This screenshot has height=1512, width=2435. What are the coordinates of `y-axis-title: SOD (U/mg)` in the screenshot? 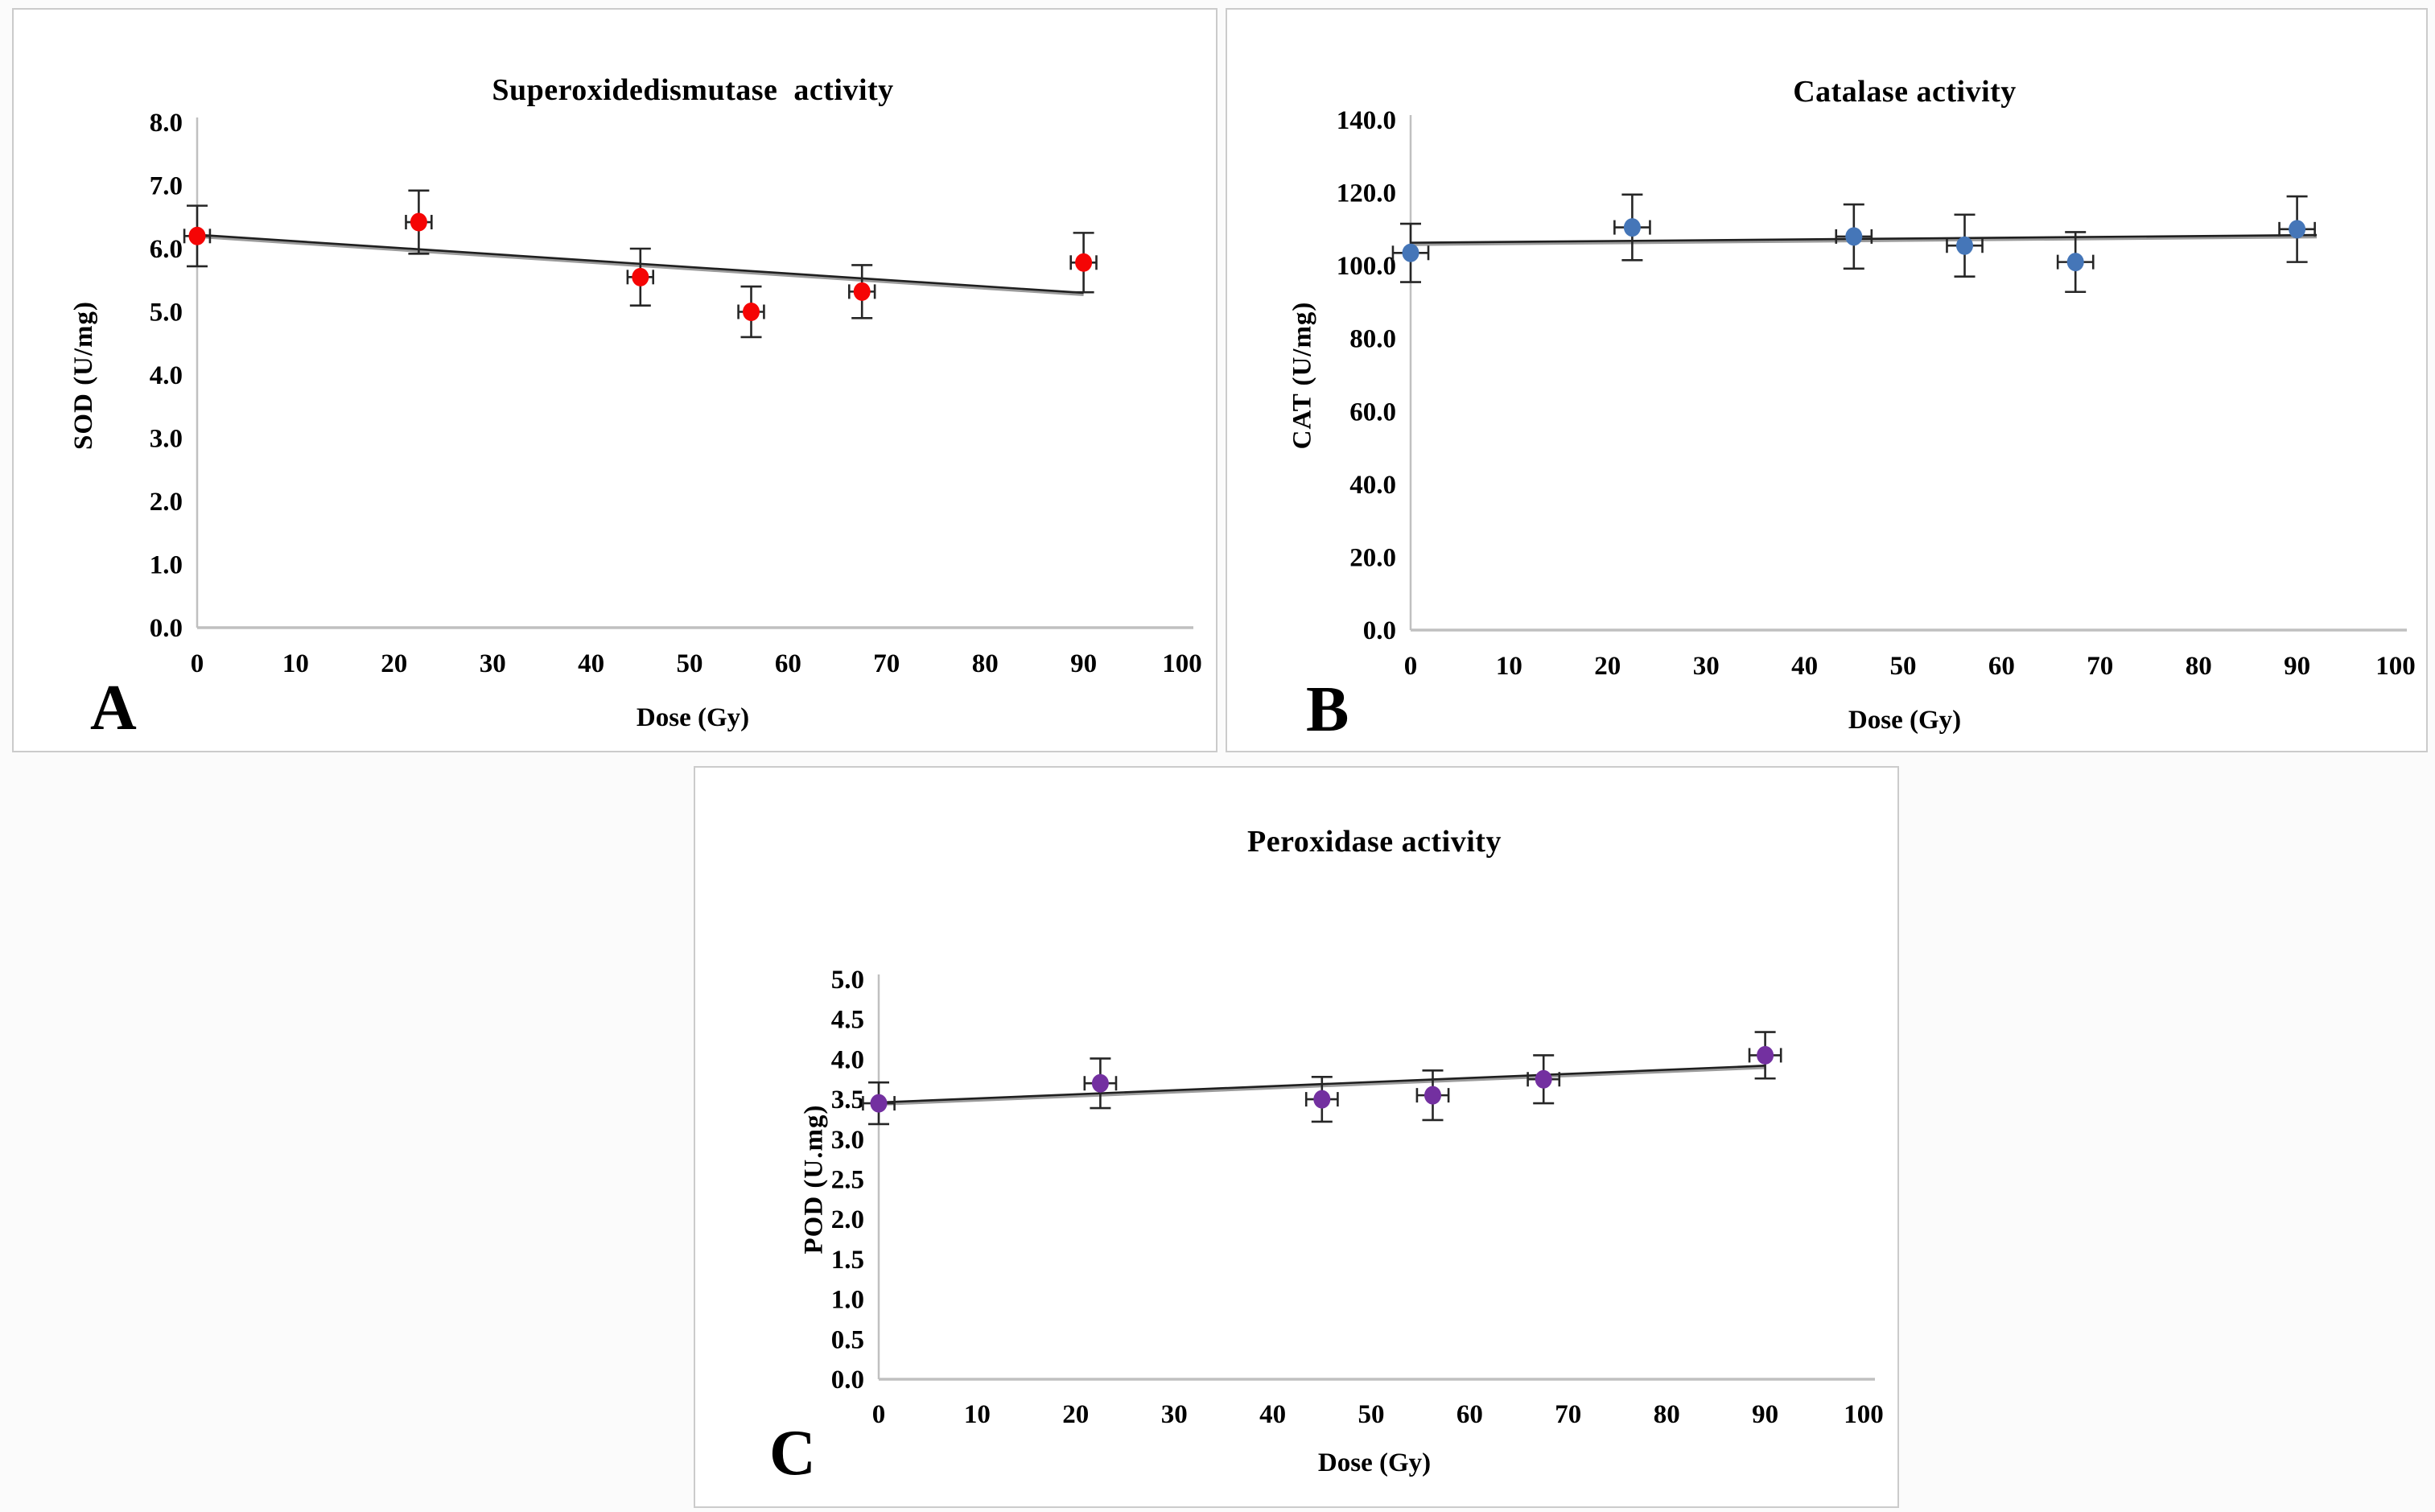 It's located at (84, 375).